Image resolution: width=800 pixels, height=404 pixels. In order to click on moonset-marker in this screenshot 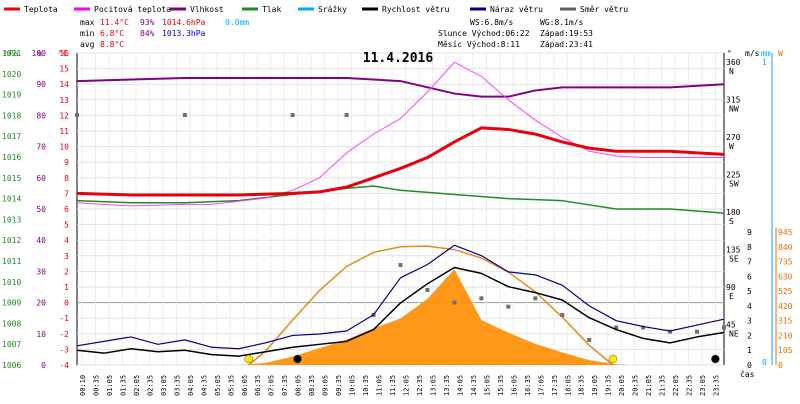, I will do `click(715, 359)`.